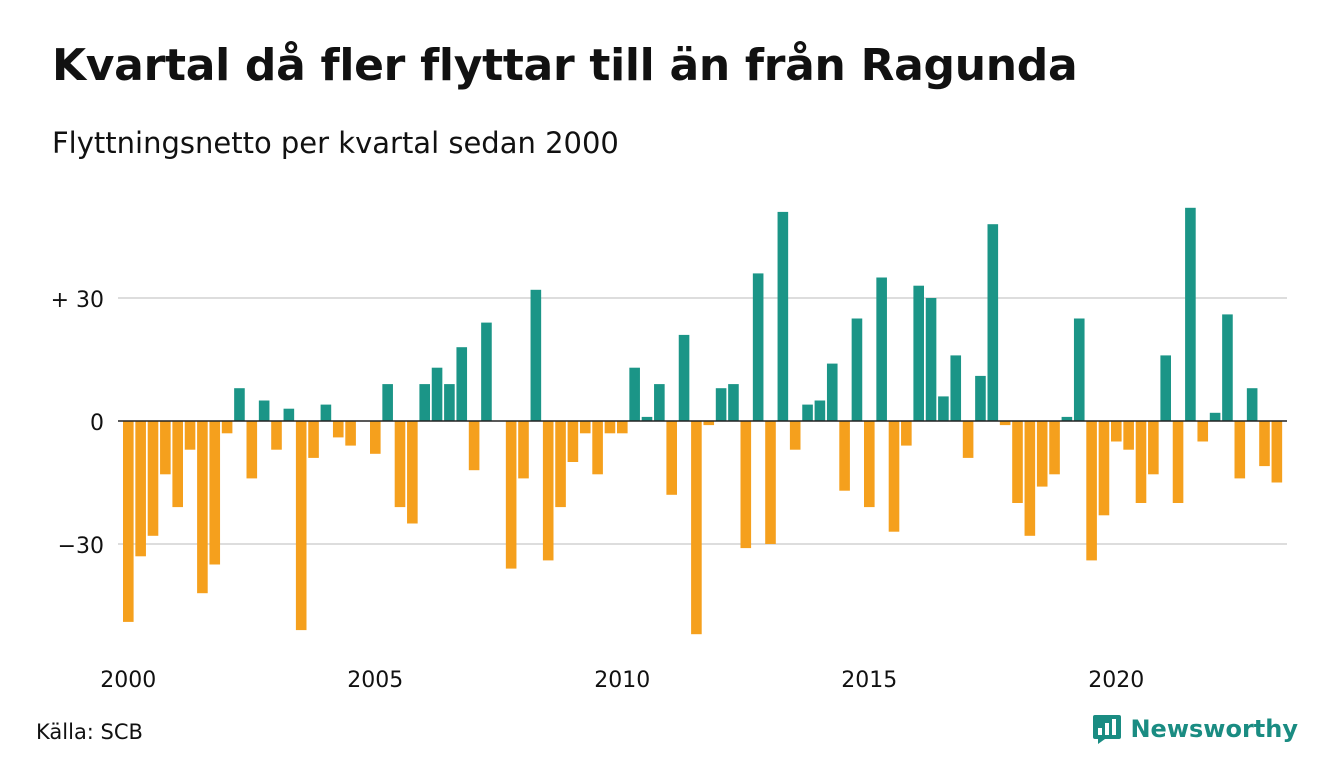  Describe the element at coordinates (335, 143) in the screenshot. I see `chart-subtitle: Flyttningsnetto per kvartal sedan 2000` at that location.